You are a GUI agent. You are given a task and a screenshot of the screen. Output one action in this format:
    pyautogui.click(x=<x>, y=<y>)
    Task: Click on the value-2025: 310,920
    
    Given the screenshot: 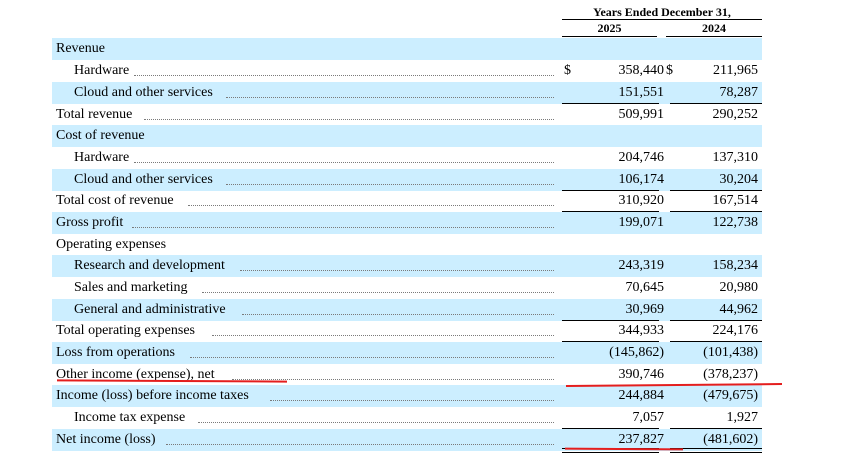 What is the action you would take?
    pyautogui.click(x=641, y=200)
    